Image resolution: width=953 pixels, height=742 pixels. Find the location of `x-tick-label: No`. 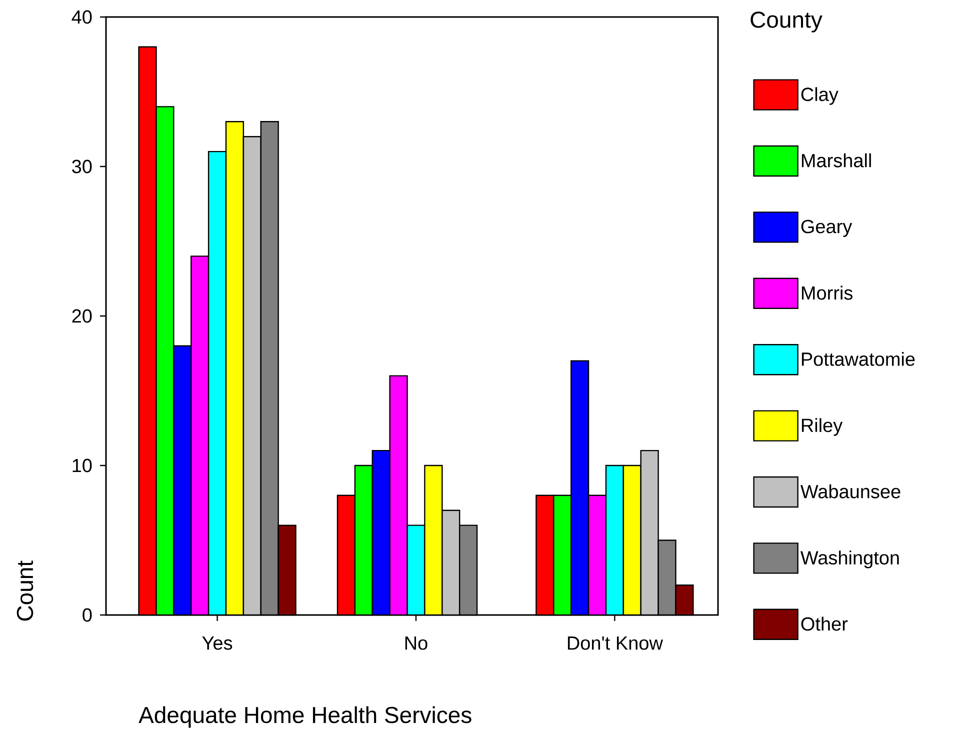

x-tick-label: No is located at coordinates (416, 643).